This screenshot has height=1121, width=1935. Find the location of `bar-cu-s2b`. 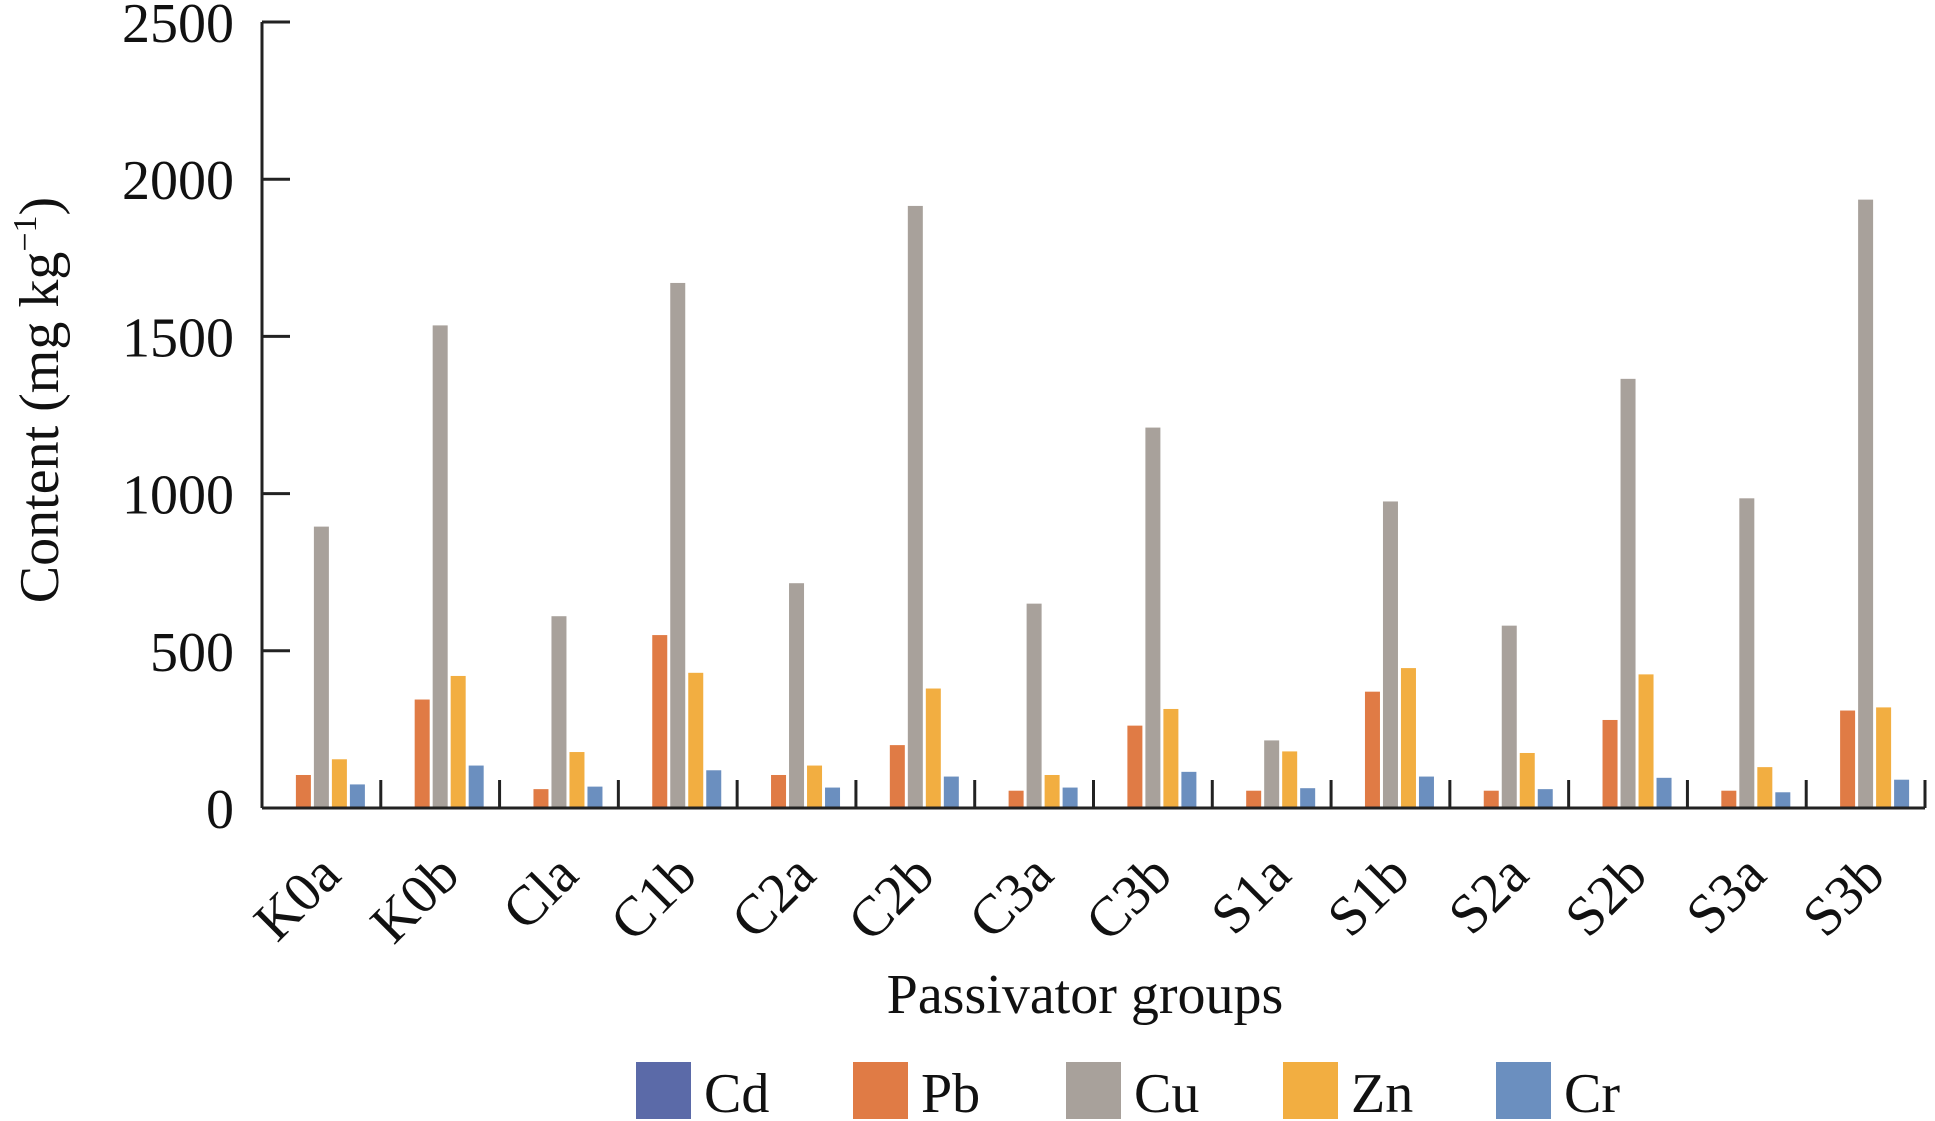

bar-cu-s2b is located at coordinates (1628, 593).